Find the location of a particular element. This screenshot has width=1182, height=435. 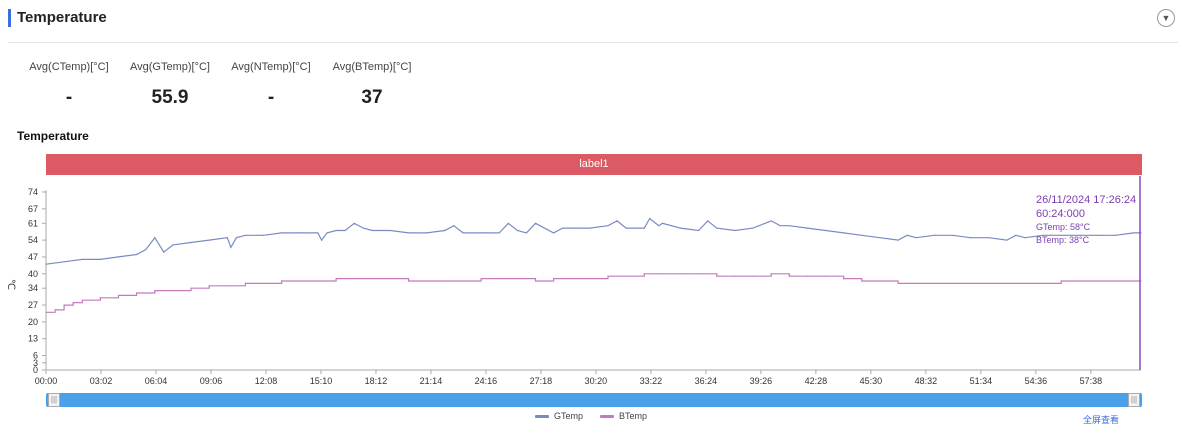

label-band: label1 is located at coordinates (594, 164).